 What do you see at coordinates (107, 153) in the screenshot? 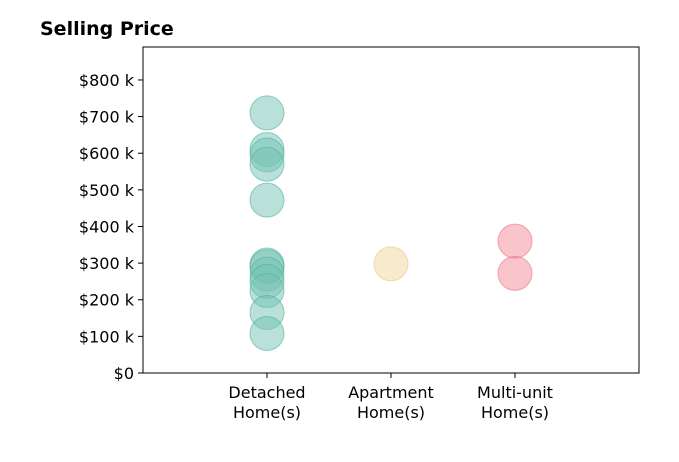
I see `y-tick-label: $600 k` at bounding box center [107, 153].